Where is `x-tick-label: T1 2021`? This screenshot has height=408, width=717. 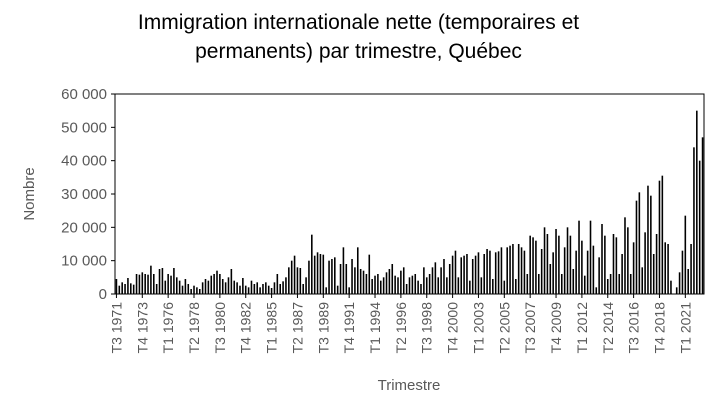
x-tick-label: T1 2021 is located at coordinates (685, 328).